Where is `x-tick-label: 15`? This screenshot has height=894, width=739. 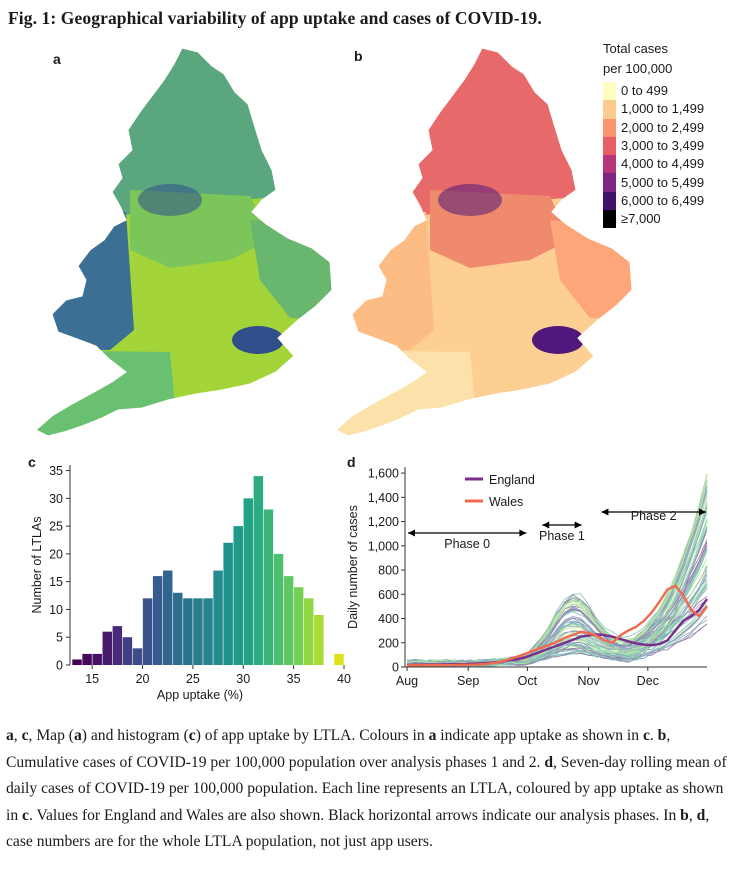
x-tick-label: 15 is located at coordinates (92, 679).